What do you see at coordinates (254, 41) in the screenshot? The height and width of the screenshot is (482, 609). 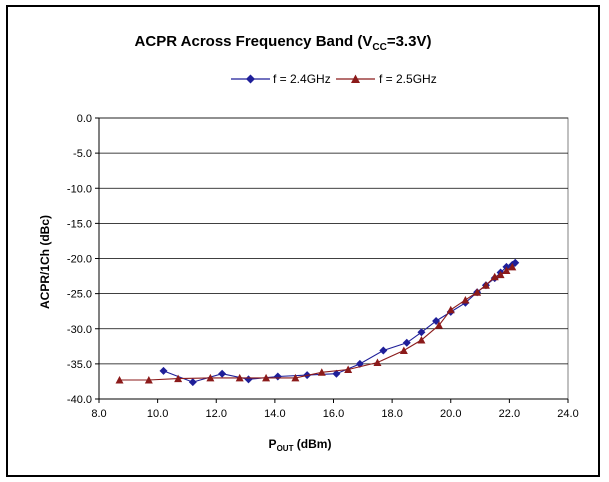 I see `chart-title-main: ACPR Across Frequency Band (V` at bounding box center [254, 41].